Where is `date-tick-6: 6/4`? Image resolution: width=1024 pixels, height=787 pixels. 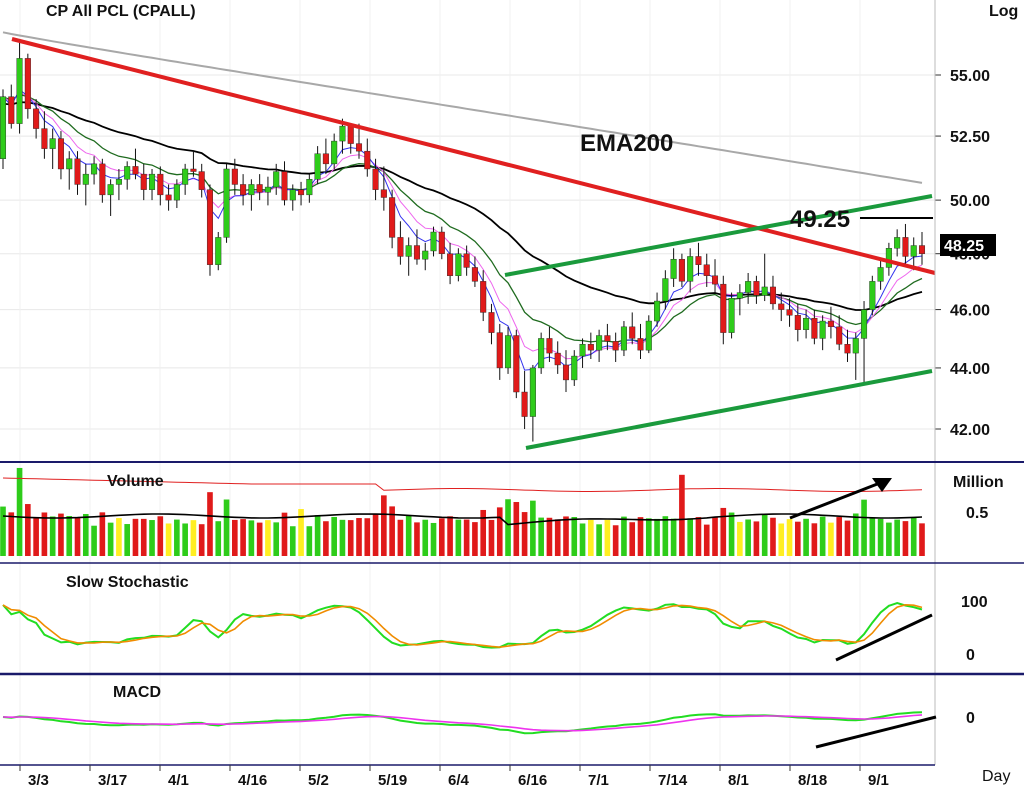 date-tick-6: 6/4 is located at coordinates (459, 779).